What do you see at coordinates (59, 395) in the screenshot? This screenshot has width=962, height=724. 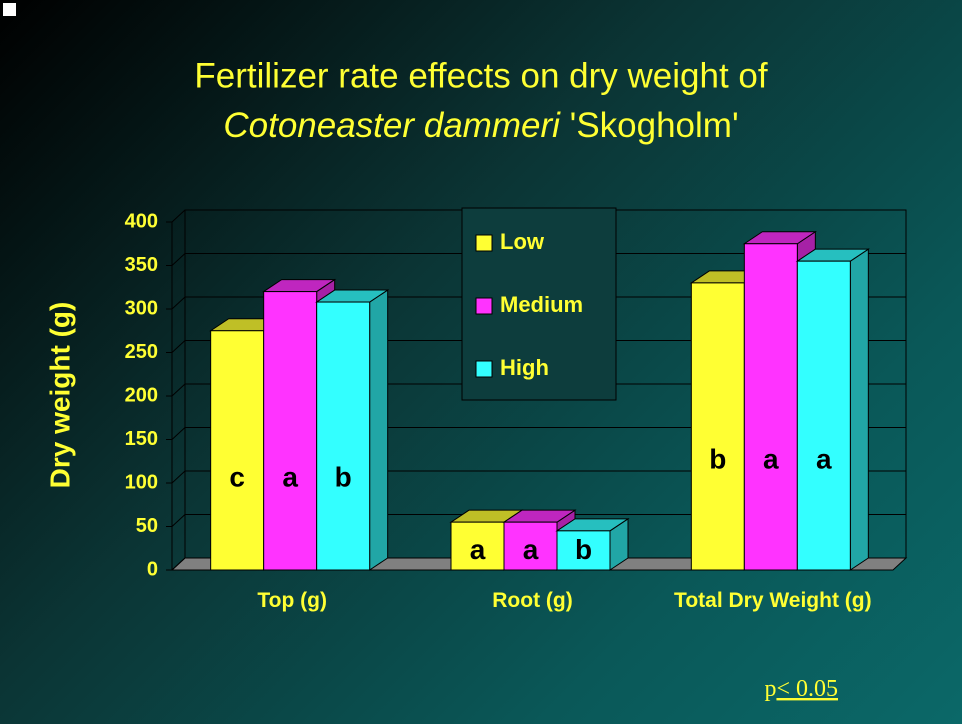 I see `y-axis-label: Dry weight (g)` at bounding box center [59, 395].